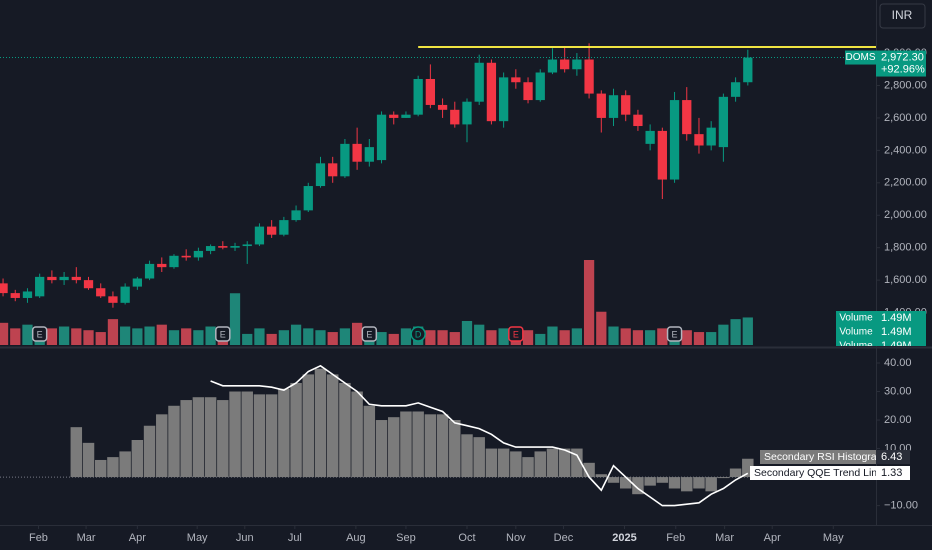 The image size is (932, 550). What do you see at coordinates (905, 215) in the screenshot?
I see `y-tick-label: 2,000.00` at bounding box center [905, 215].